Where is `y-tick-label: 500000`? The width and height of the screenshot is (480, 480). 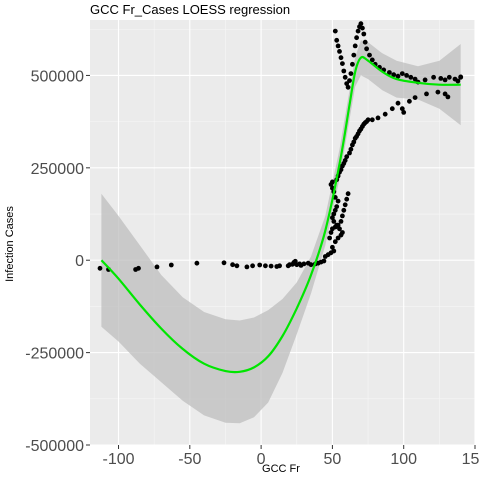
y-tick-label: 500000 is located at coordinates (57, 76).